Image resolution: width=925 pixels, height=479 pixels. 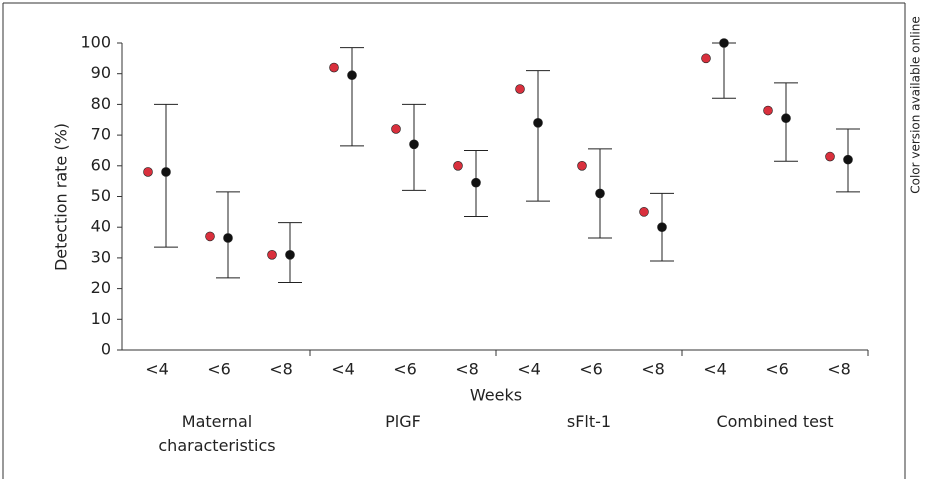 I want to click on y-tick-label: 90, so click(x=101, y=72).